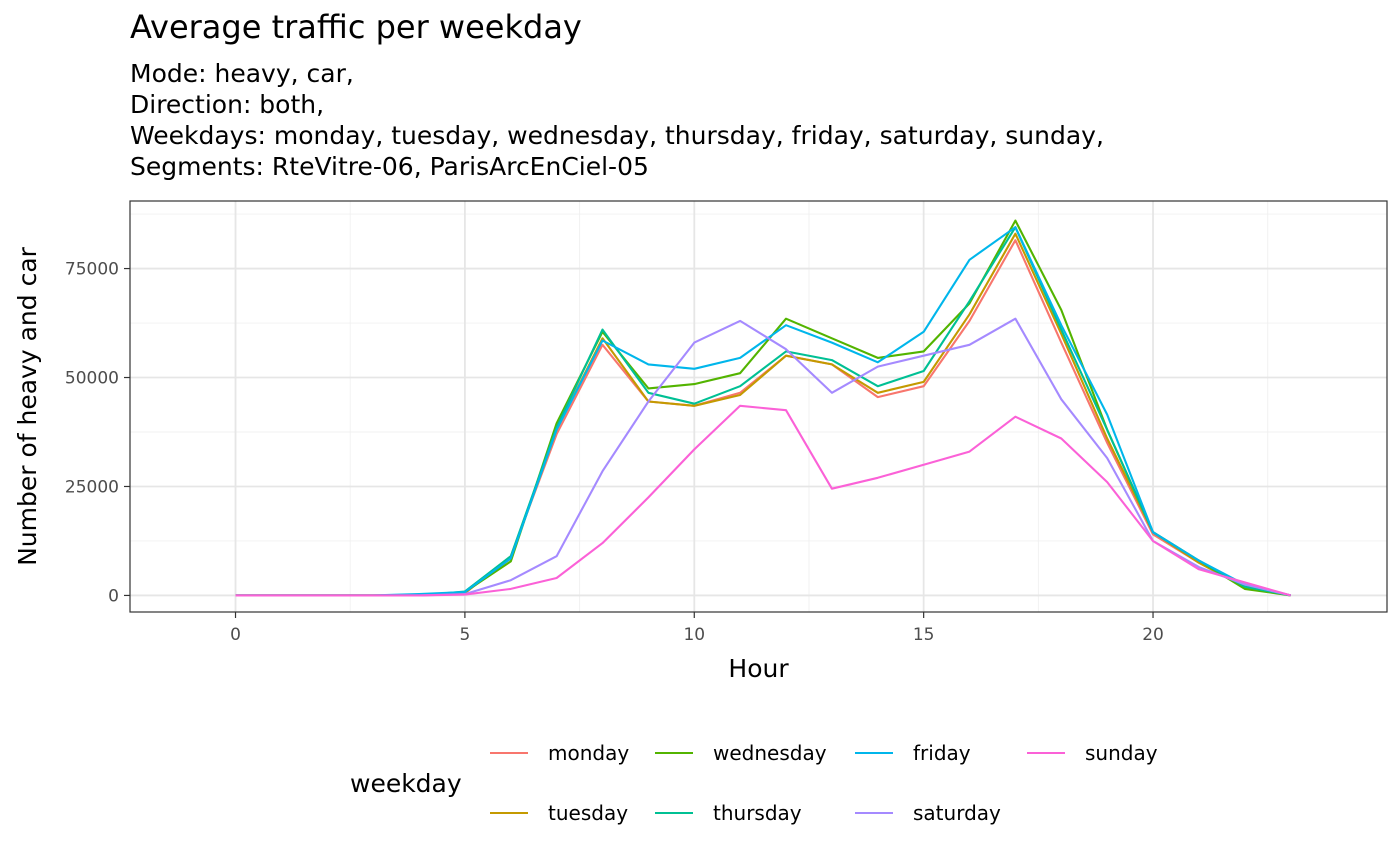  Describe the element at coordinates (235, 635) in the screenshot. I see `x-tick-label: 0` at that location.